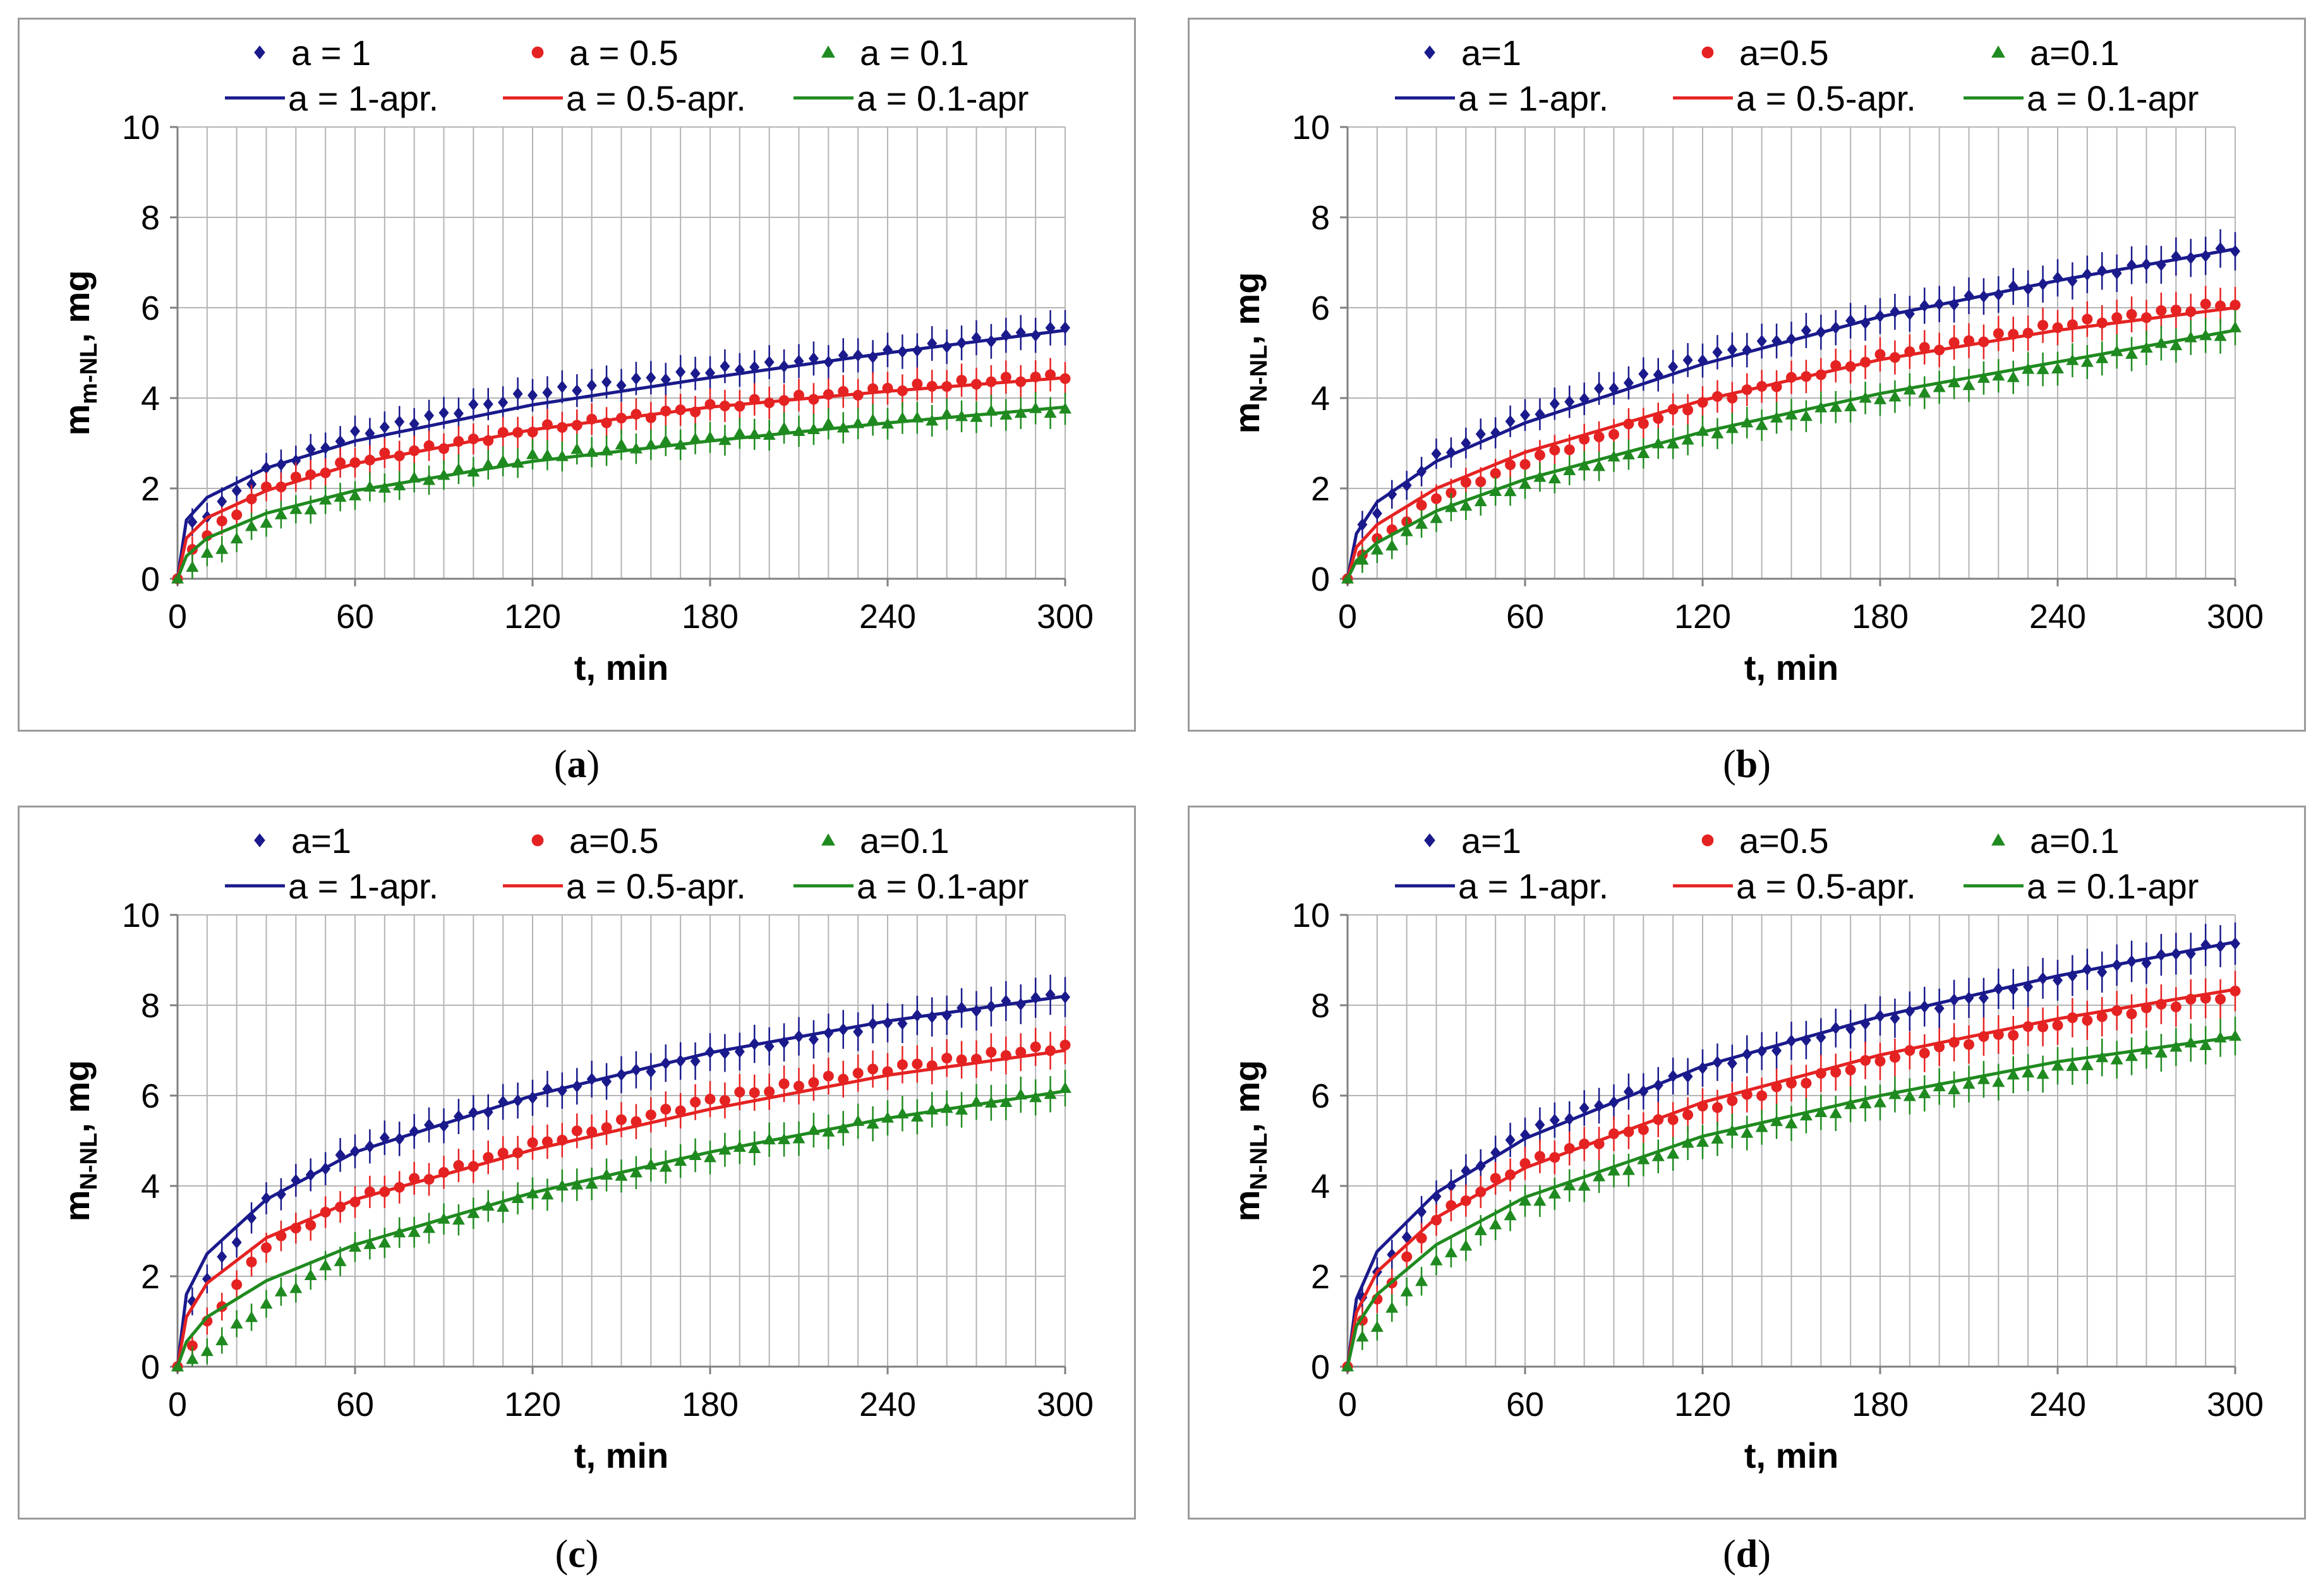  Describe the element at coordinates (1525, 617) in the screenshot. I see `x-tick-label: 60` at that location.